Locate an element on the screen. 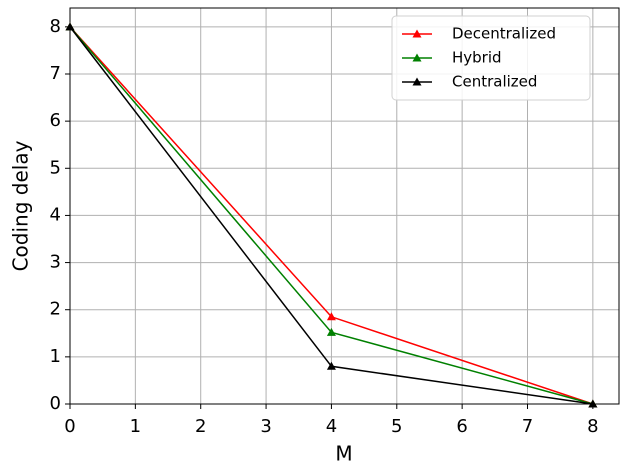 This screenshot has height=470, width=628. x-tick-label: 4 is located at coordinates (331, 426).